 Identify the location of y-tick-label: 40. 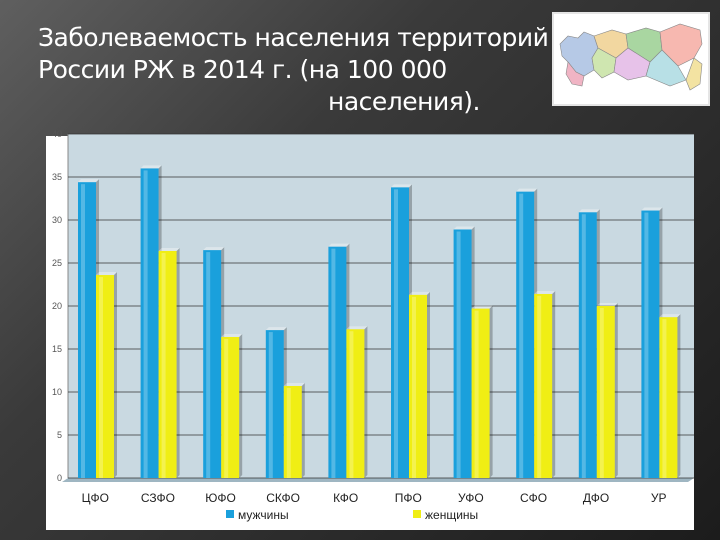
(57, 134).